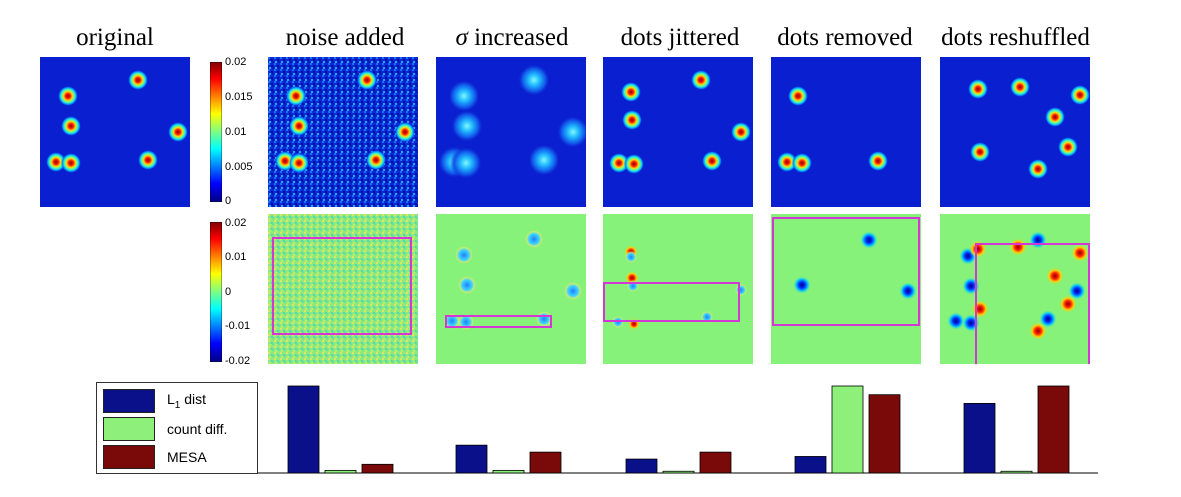  Describe the element at coordinates (343, 132) in the screenshot. I see `panel-noise-added` at that location.